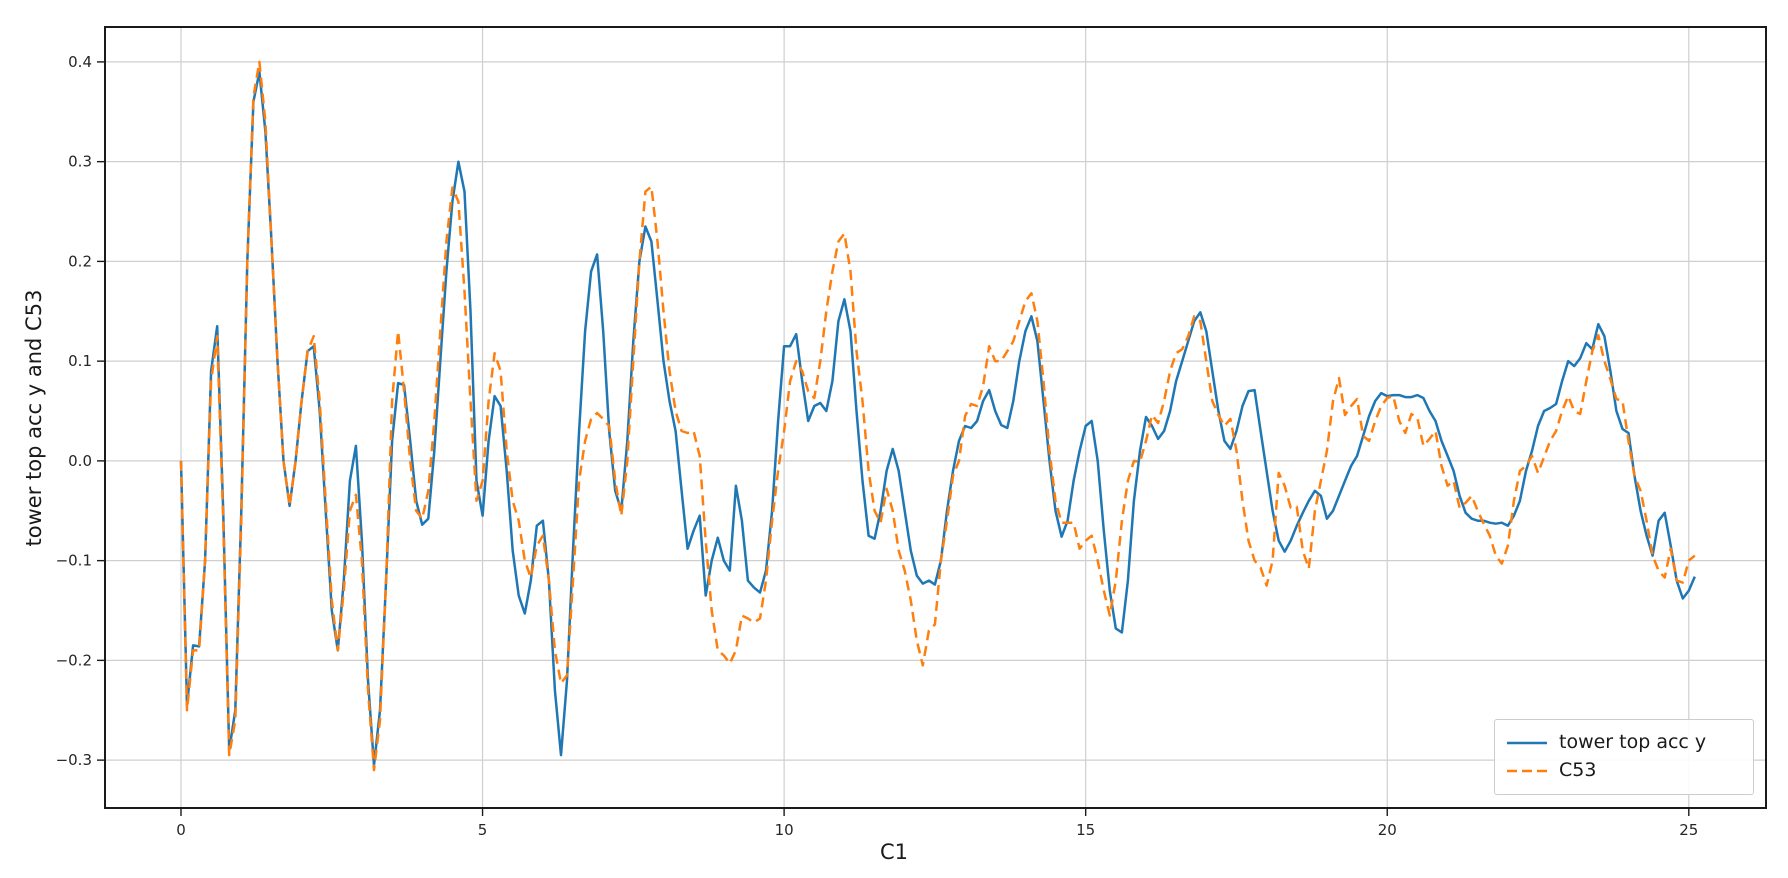 The width and height of the screenshot is (1788, 878). I want to click on legend: tower top acc y C53, so click(1624, 757).